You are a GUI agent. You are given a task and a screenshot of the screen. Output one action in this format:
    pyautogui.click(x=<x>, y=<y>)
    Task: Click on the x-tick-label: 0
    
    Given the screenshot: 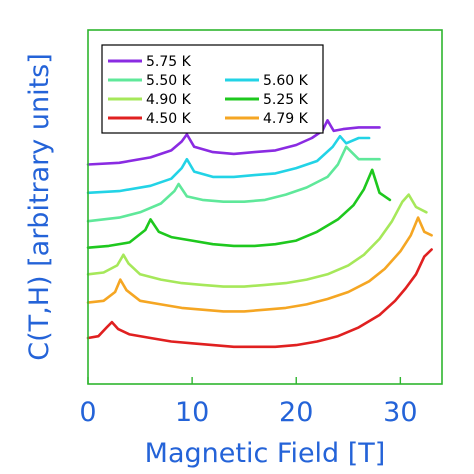 What is the action you would take?
    pyautogui.click(x=87, y=412)
    